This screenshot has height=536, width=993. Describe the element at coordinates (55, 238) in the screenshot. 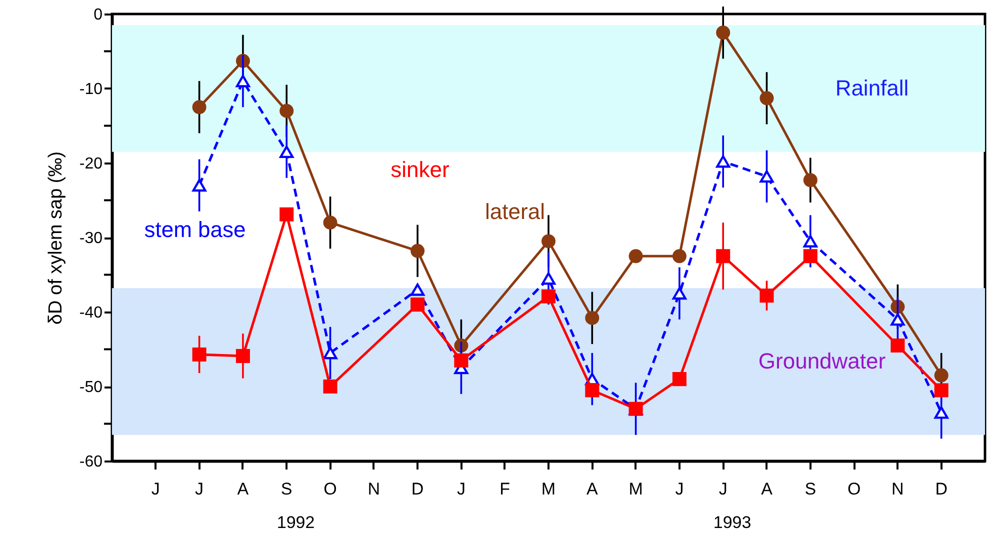

I see `y-axis-title: δD of xylem sap (‰)` at that location.